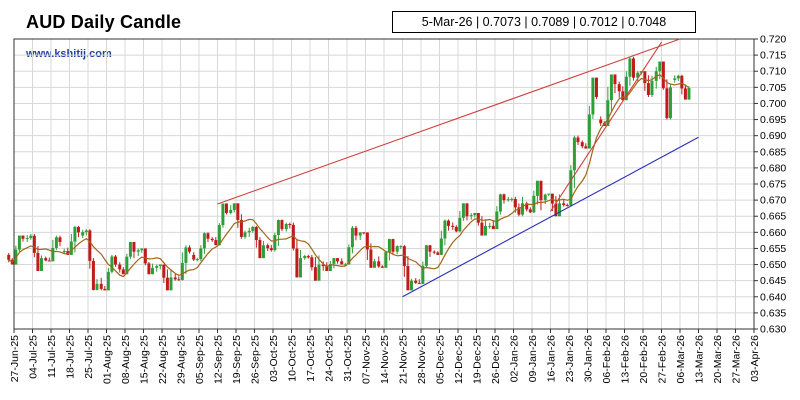 This screenshot has height=400, width=800. What do you see at coordinates (773, 201) in the screenshot?
I see `y-tick-label: 0.670` at bounding box center [773, 201].